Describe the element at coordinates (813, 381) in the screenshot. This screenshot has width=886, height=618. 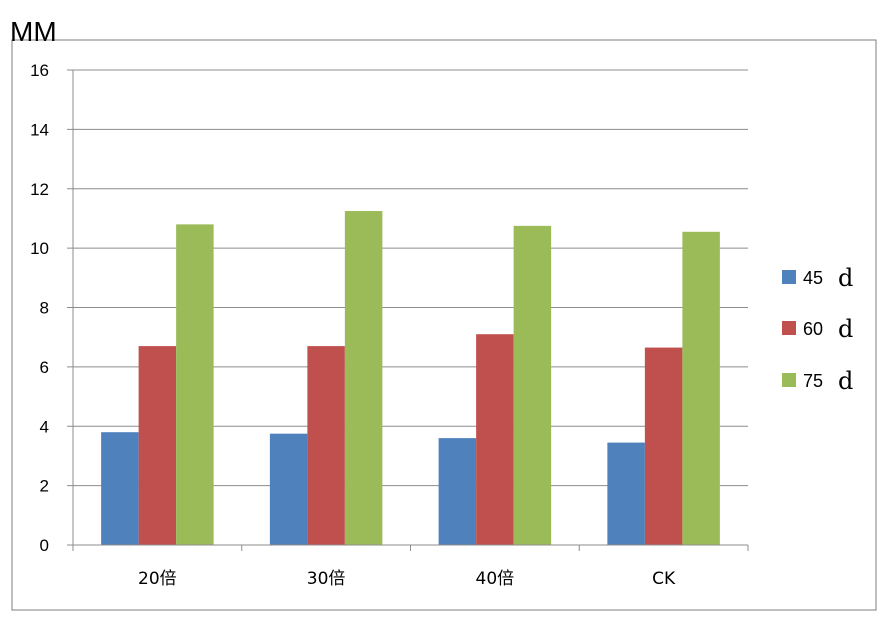
I see `legend-label: 75` at that location.